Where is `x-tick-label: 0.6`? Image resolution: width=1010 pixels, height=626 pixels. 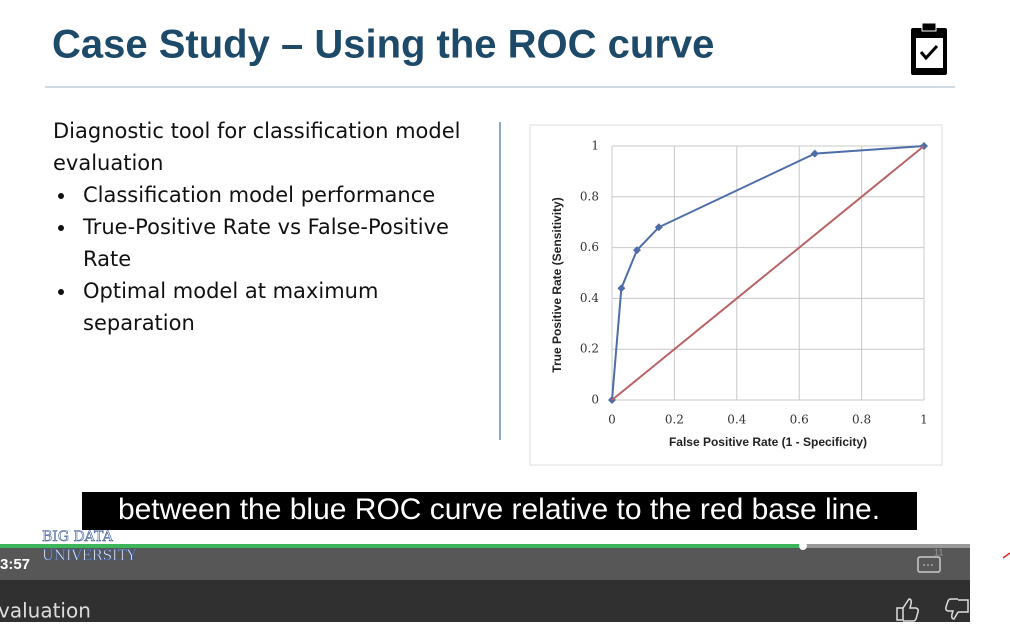
x-tick-label: 0.6 is located at coordinates (799, 420).